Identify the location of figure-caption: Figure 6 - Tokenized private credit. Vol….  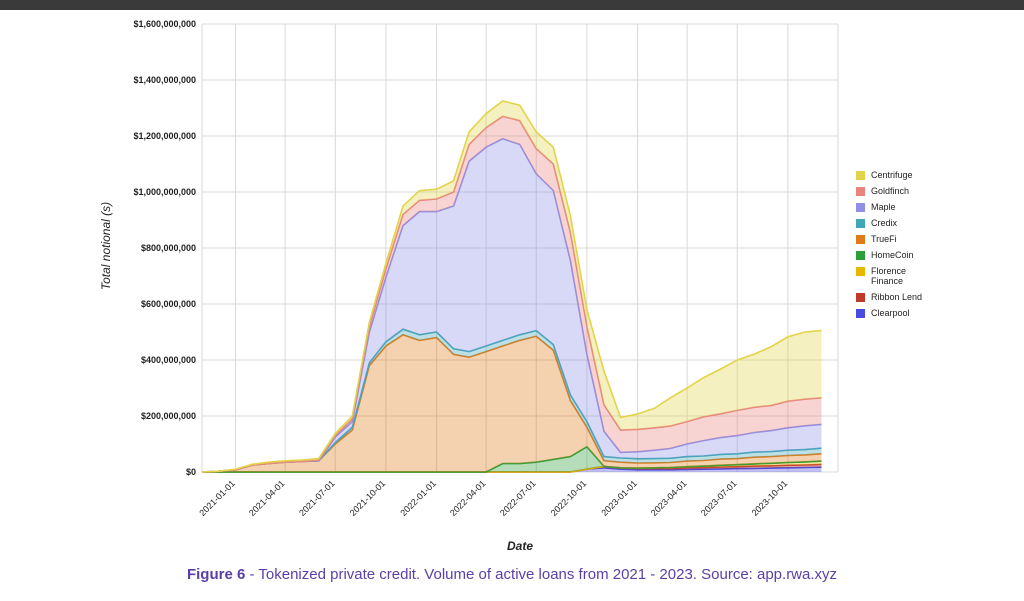
(512, 574).